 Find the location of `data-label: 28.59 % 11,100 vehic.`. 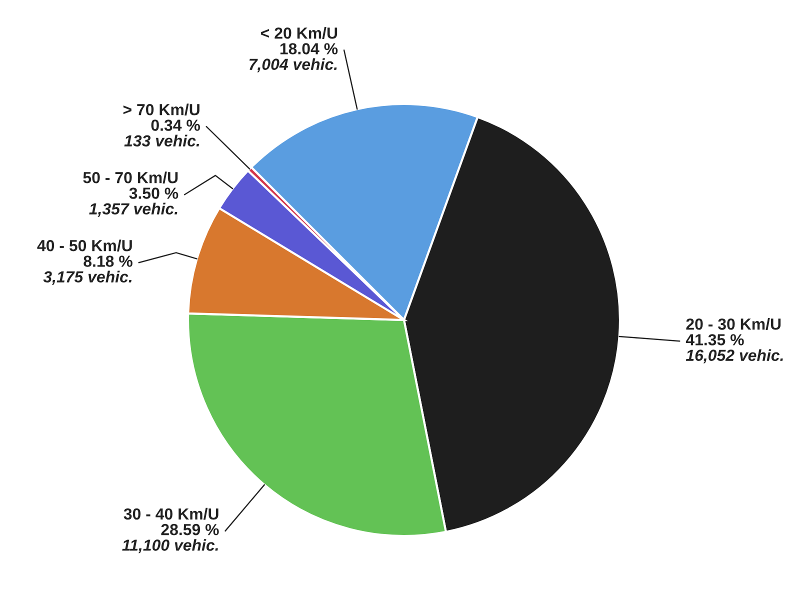

data-label: 28.59 % 11,100 vehic. is located at coordinates (170, 539).